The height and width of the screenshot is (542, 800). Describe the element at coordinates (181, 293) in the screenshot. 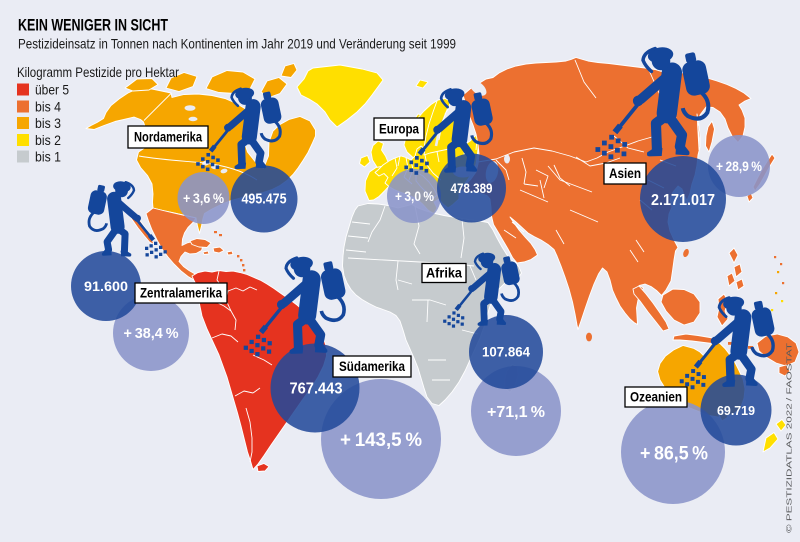

I see `svg-text: Zentralamerika` at that location.